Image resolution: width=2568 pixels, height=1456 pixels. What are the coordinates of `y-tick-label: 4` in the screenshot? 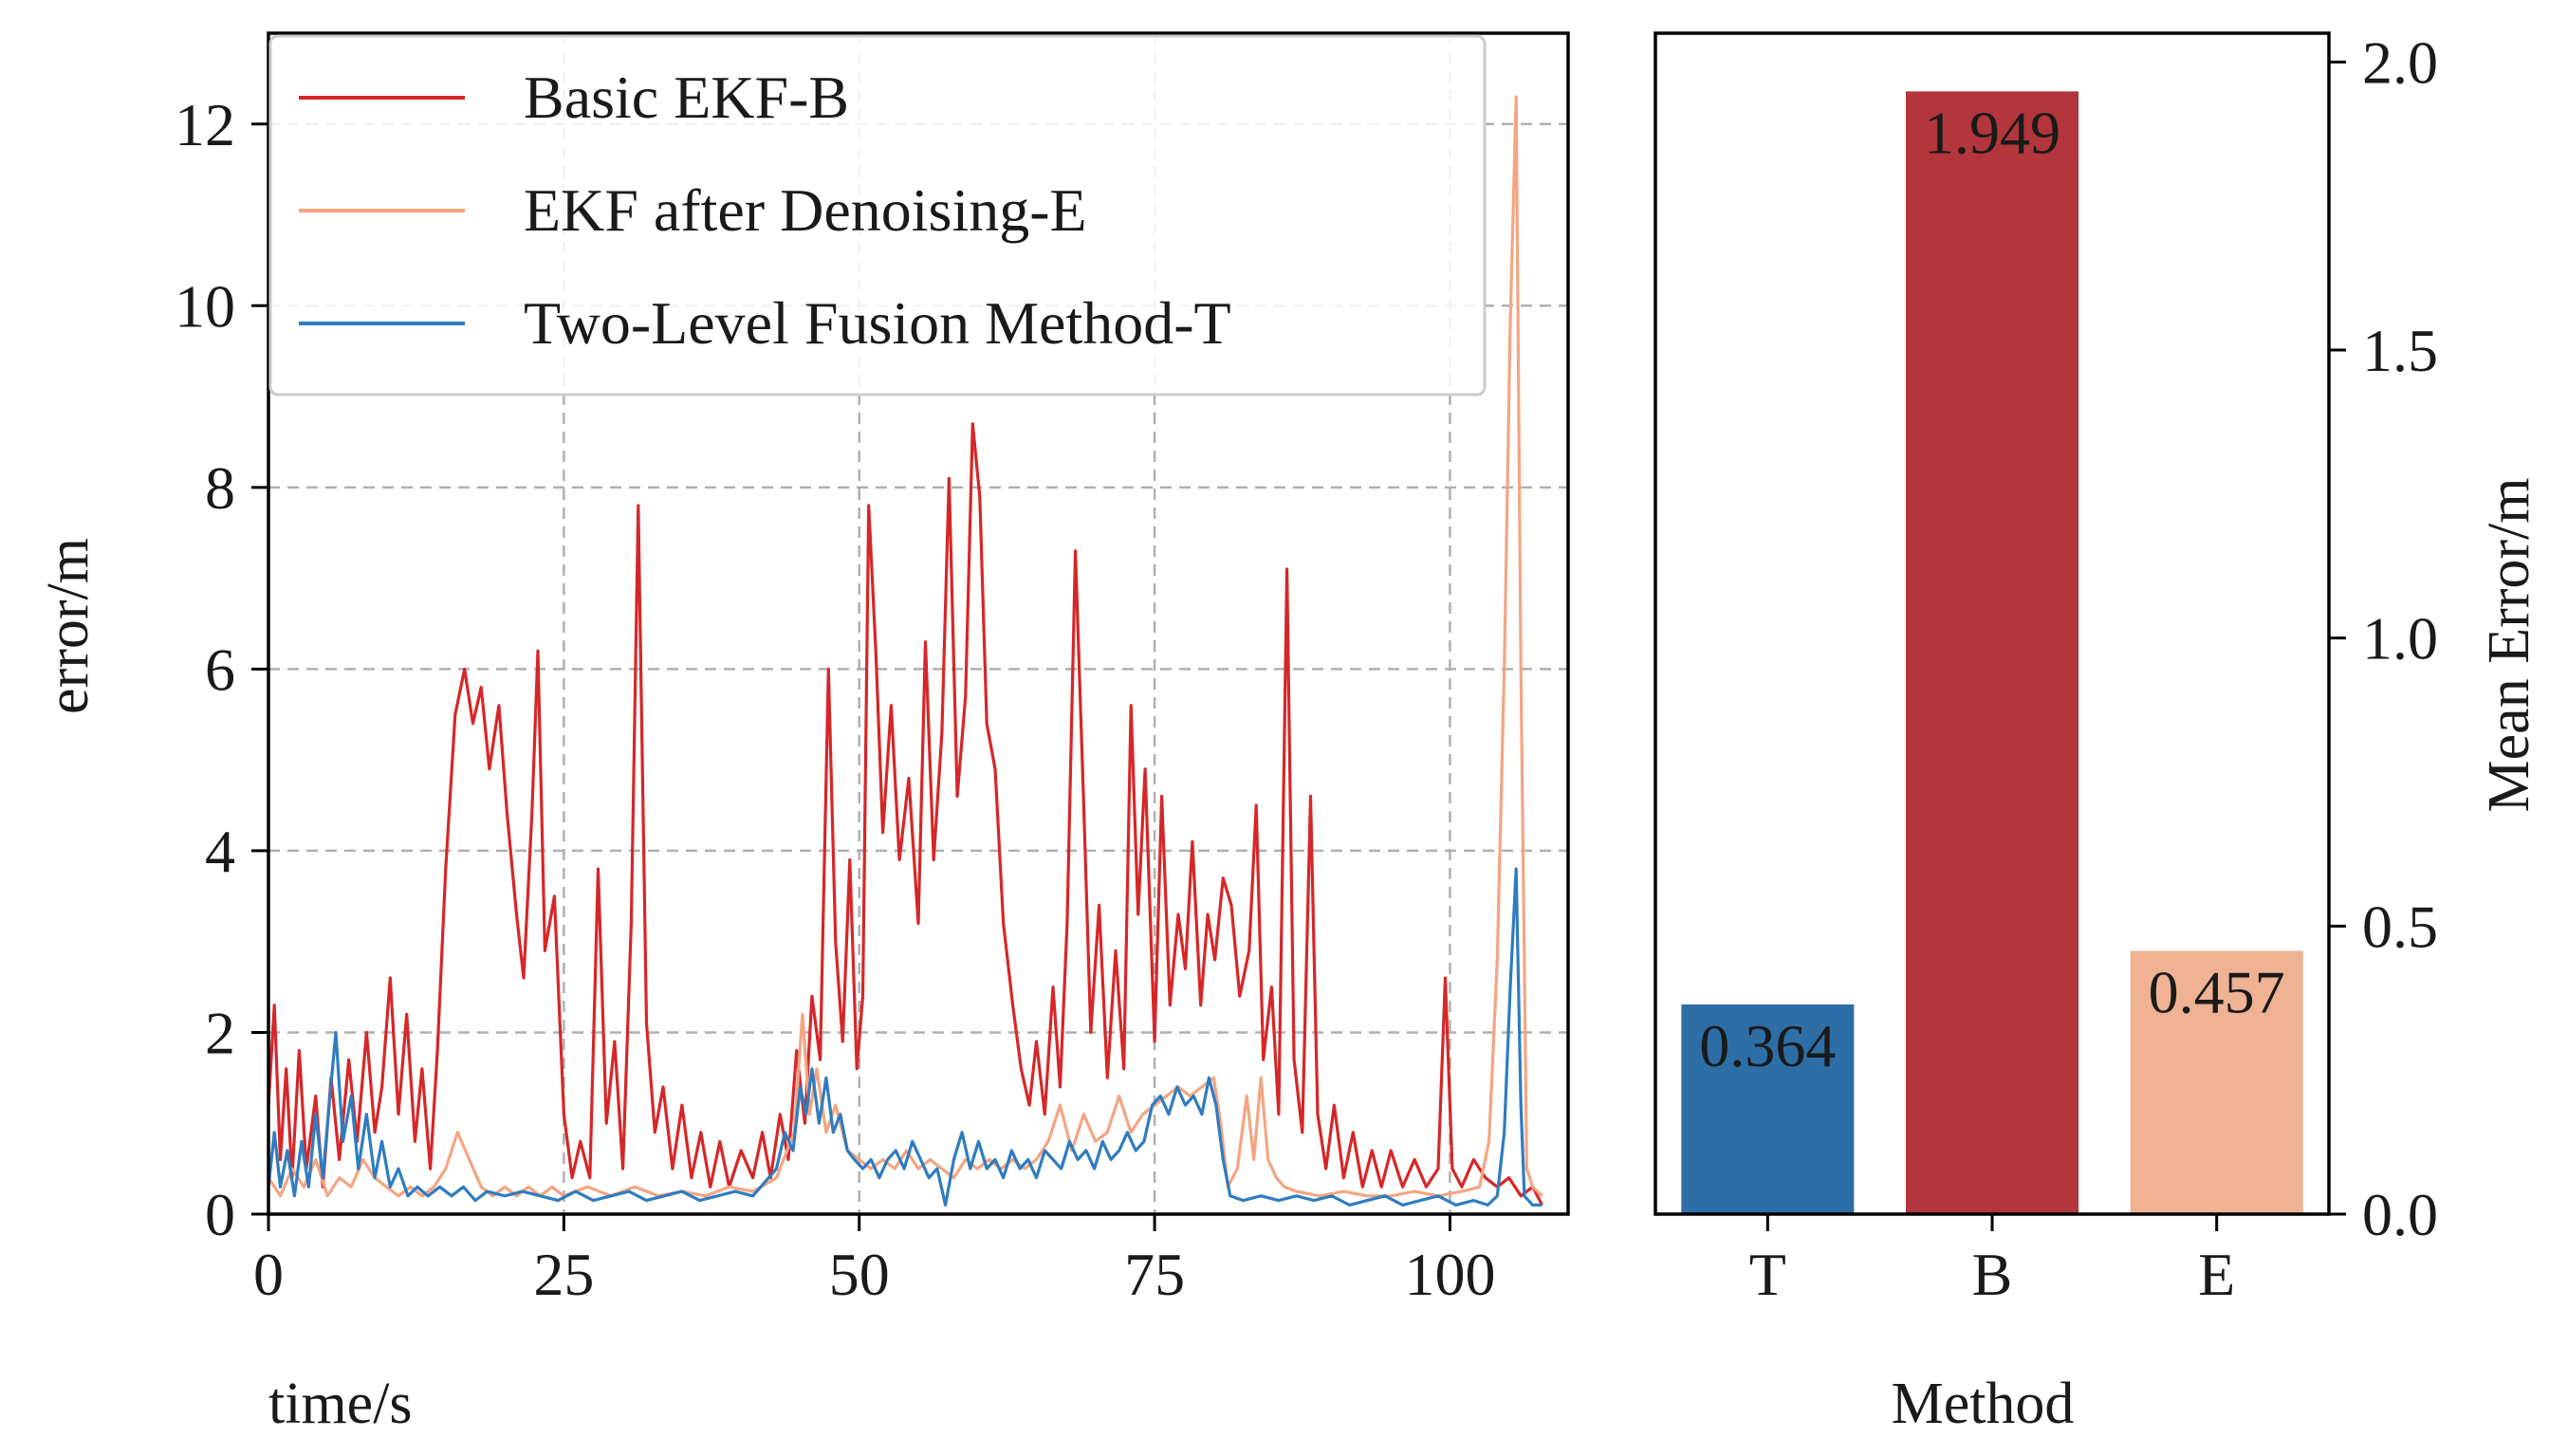 It's located at (220, 851).